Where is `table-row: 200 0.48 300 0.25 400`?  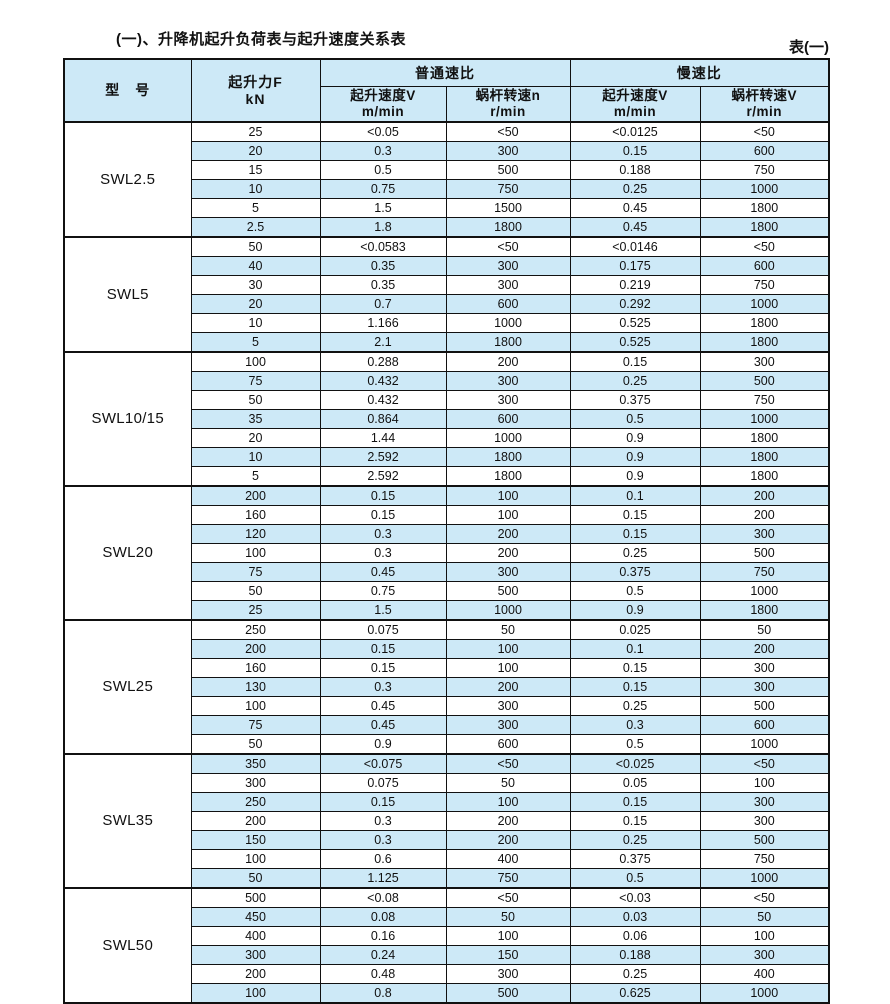 table-row: 200 0.48 300 0.25 400 is located at coordinates (447, 974).